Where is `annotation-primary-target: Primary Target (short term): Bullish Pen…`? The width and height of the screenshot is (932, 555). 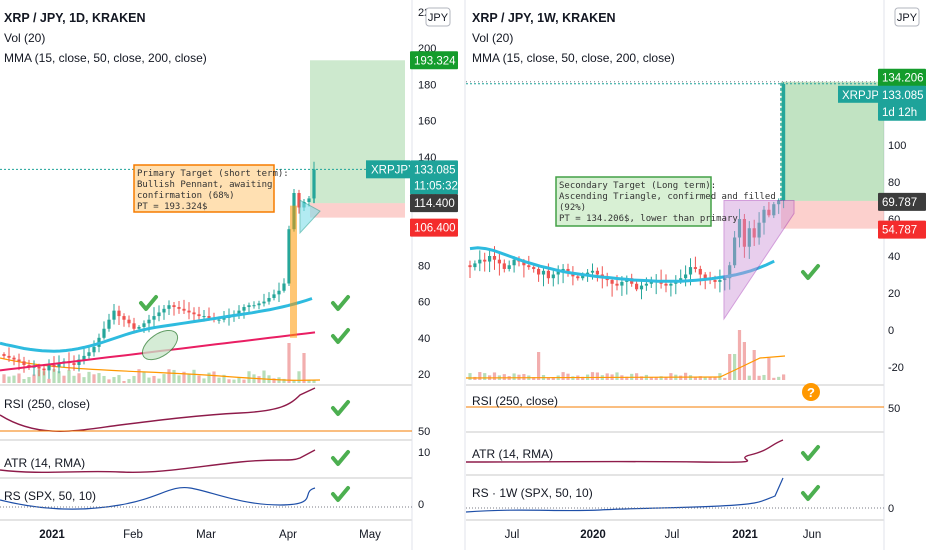
annotation-primary-target: Primary Target (short term): Bullish Pen… is located at coordinates (211, 188).